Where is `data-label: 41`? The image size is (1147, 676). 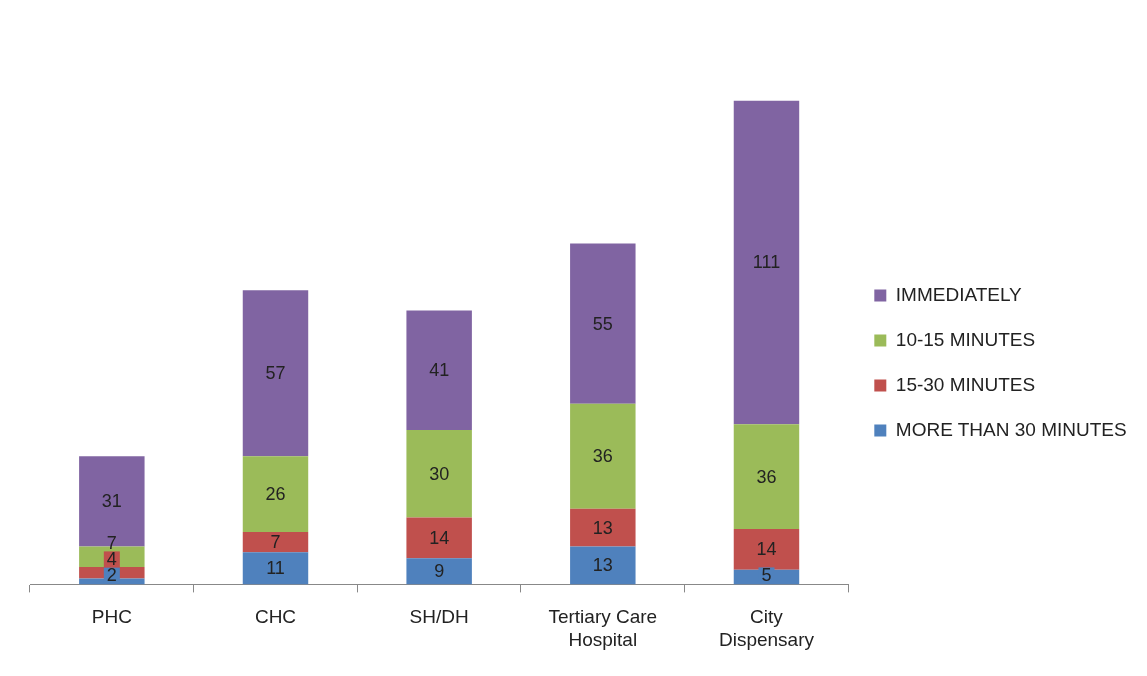
data-label: 41 is located at coordinates (439, 370).